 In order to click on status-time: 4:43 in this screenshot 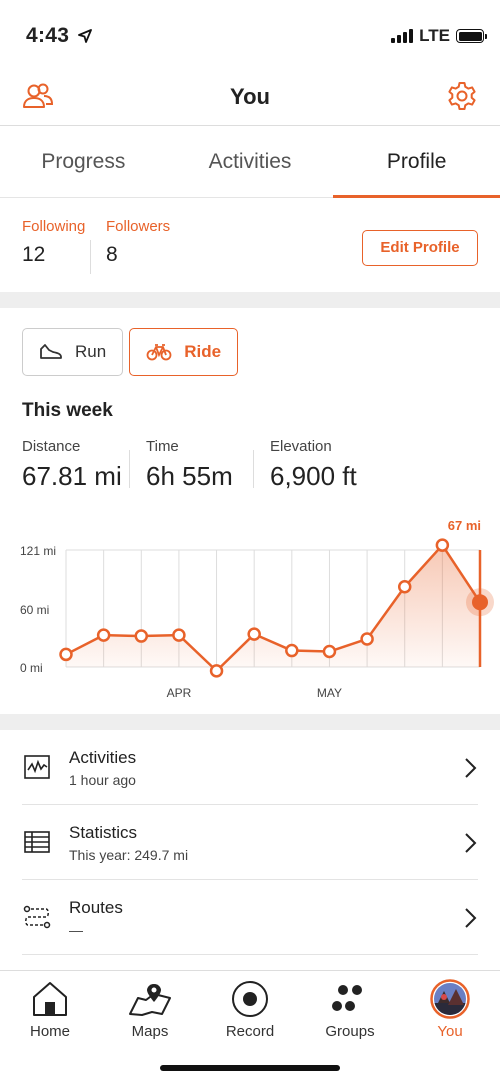, I will do `click(48, 35)`.